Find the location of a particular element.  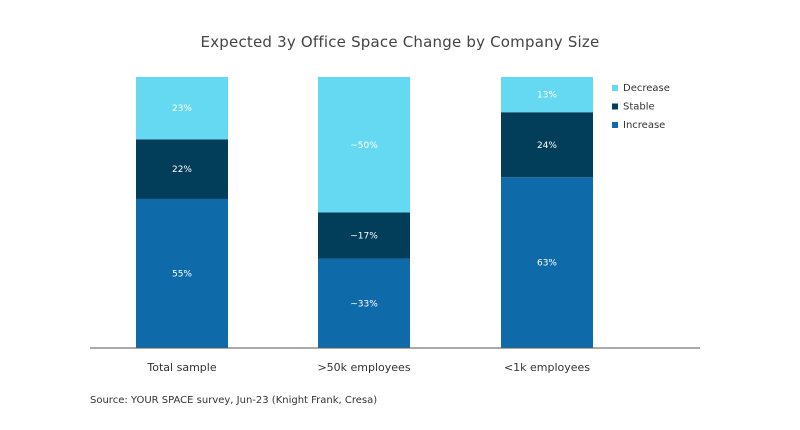

legend-label-decrease: Decrease is located at coordinates (646, 88).